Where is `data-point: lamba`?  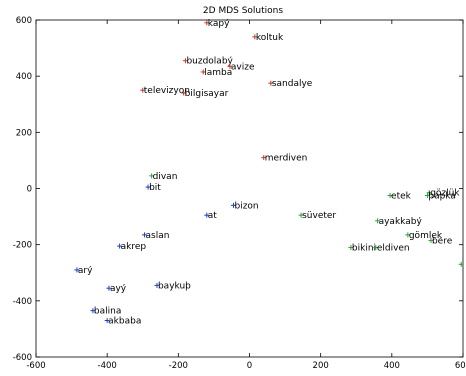
data-point: lamba is located at coordinates (216, 73).